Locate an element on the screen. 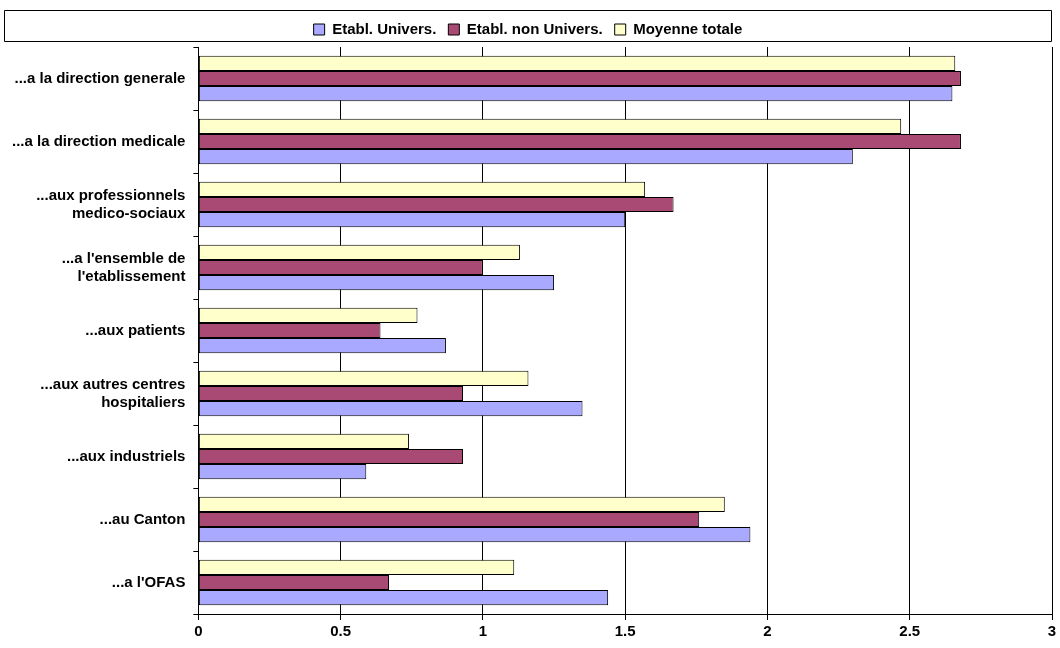 The height and width of the screenshot is (648, 1060). x-tick-label: 0 is located at coordinates (198, 631).